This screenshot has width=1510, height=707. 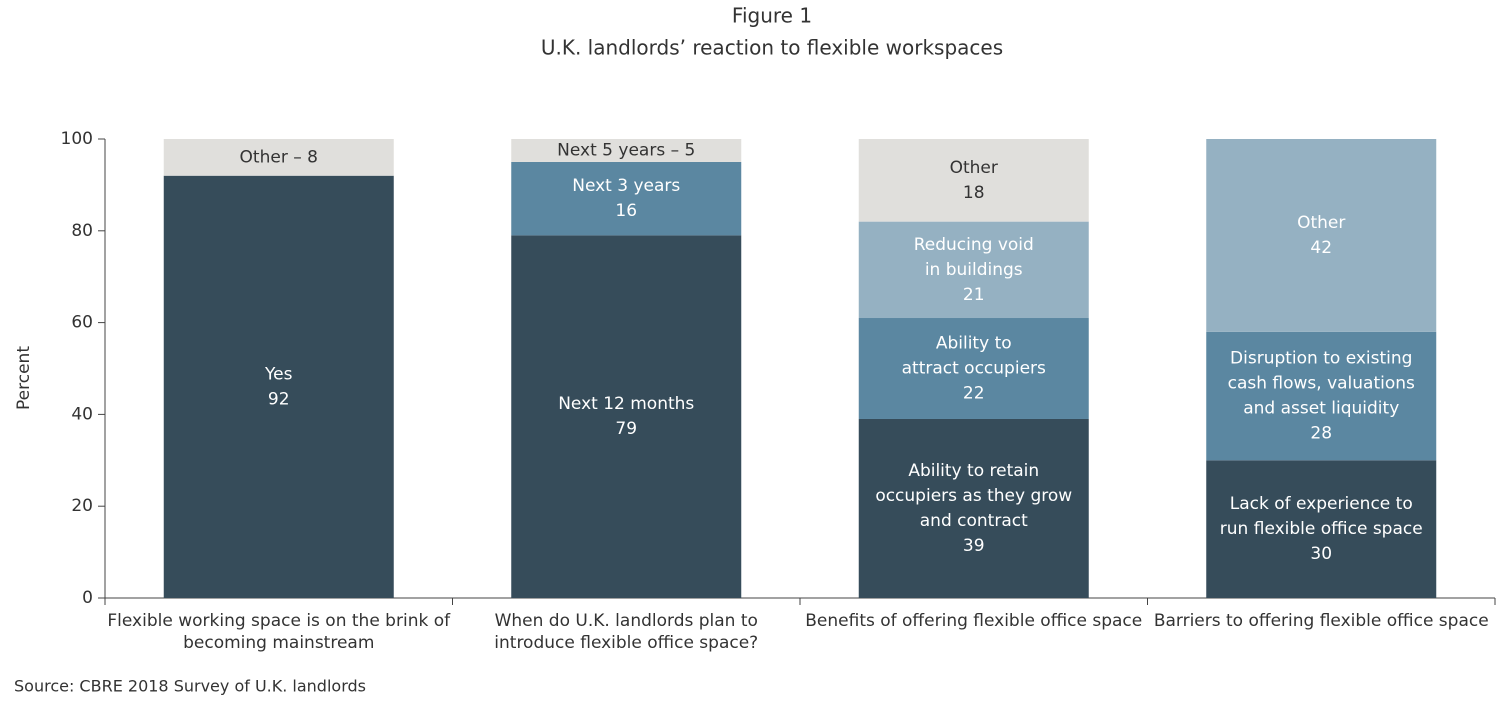 What do you see at coordinates (626, 621) in the screenshot?
I see `x-tick-label: When do U.K. landlords plan to` at bounding box center [626, 621].